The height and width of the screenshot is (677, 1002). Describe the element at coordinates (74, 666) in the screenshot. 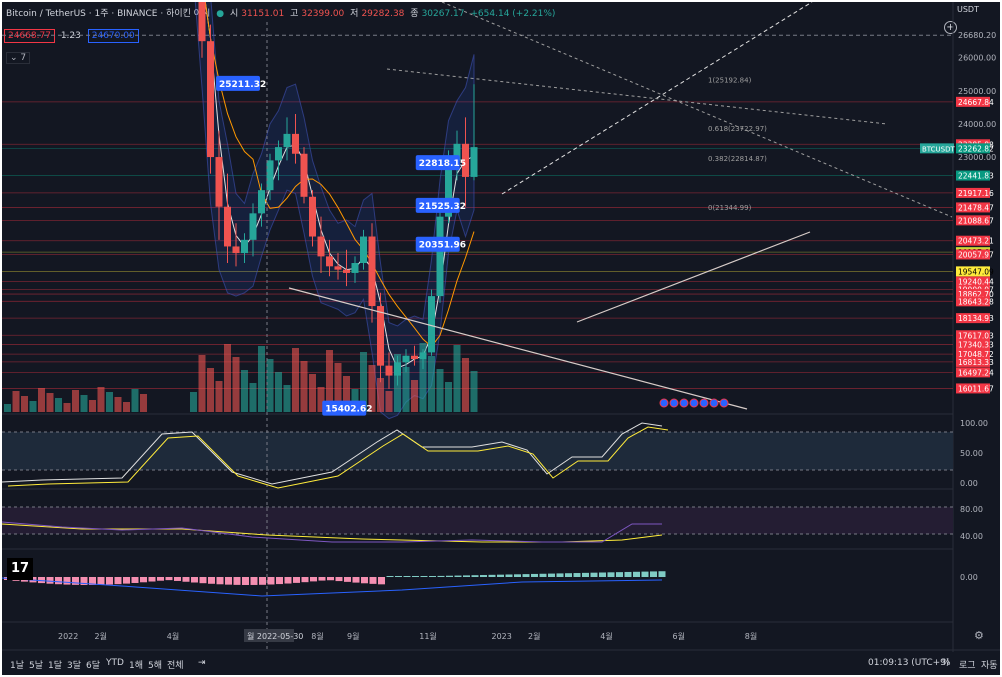

I see `timeframe-3m: 3달` at that location.